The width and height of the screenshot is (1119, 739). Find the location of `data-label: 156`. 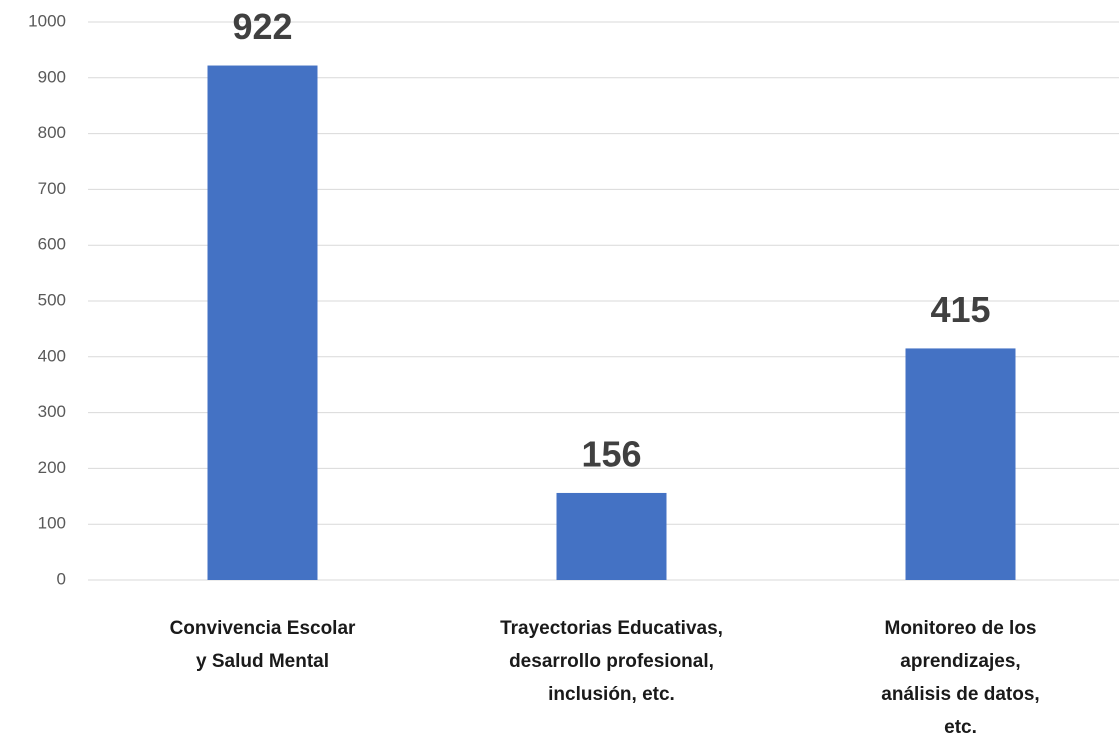

data-label: 156 is located at coordinates (611, 453).